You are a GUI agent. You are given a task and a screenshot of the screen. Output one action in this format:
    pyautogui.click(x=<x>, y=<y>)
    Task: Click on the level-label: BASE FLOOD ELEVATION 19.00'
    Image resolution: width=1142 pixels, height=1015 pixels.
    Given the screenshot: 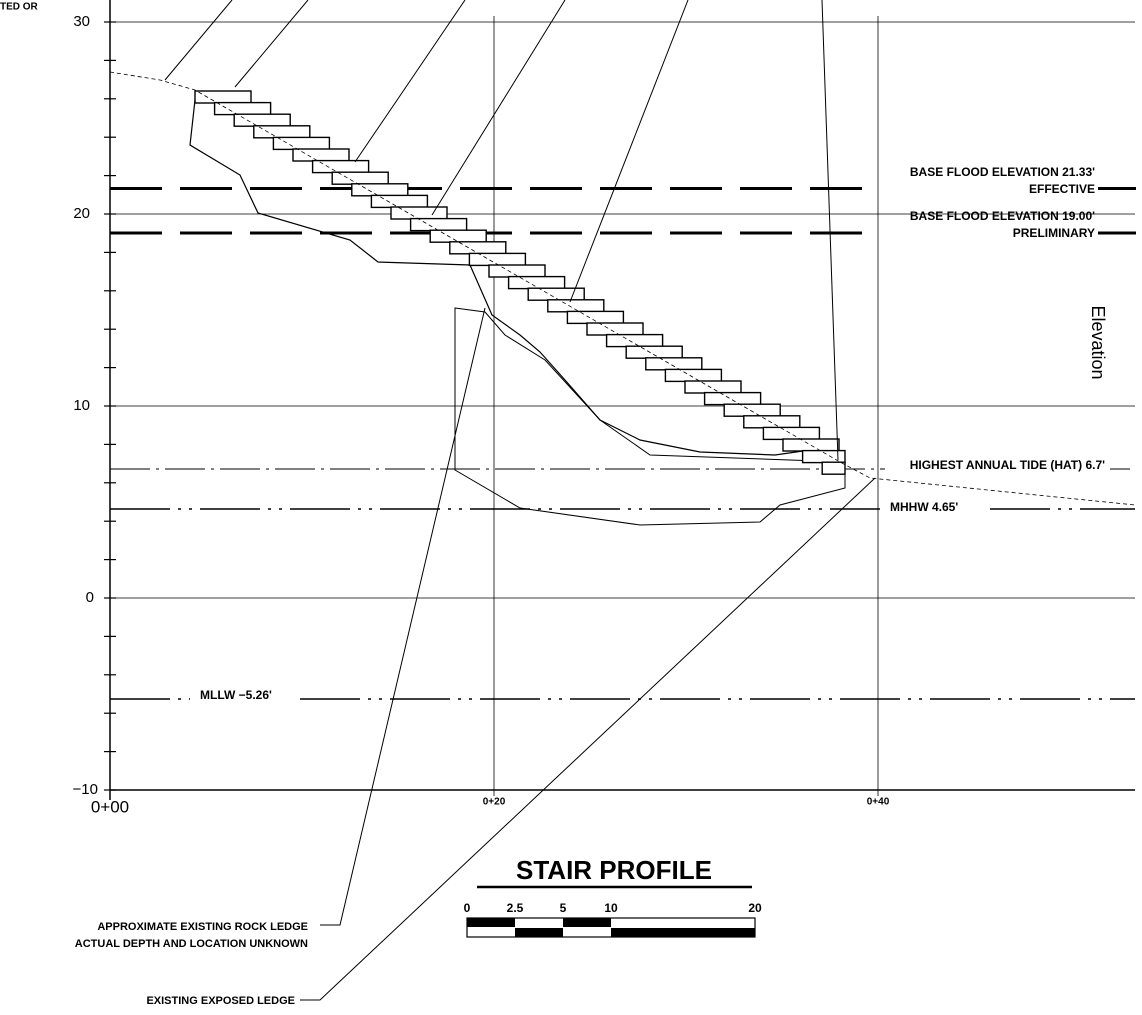 What is the action you would take?
    pyautogui.click(x=1002, y=216)
    